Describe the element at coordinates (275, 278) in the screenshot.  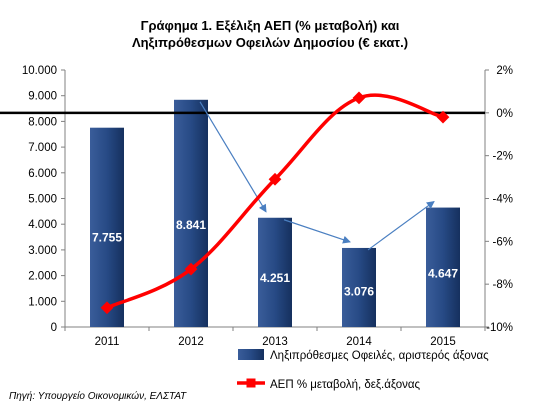
I see `bar-data-label: 4.251` at that location.